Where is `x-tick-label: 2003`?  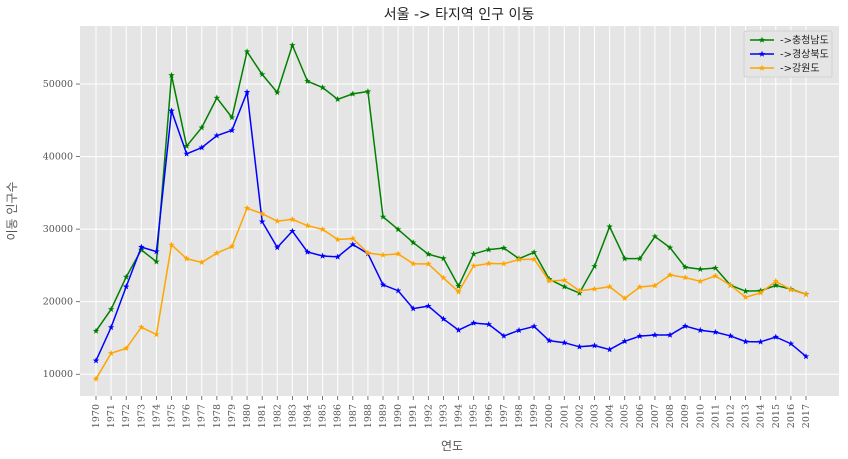 x-tick-label: 2003 is located at coordinates (595, 416).